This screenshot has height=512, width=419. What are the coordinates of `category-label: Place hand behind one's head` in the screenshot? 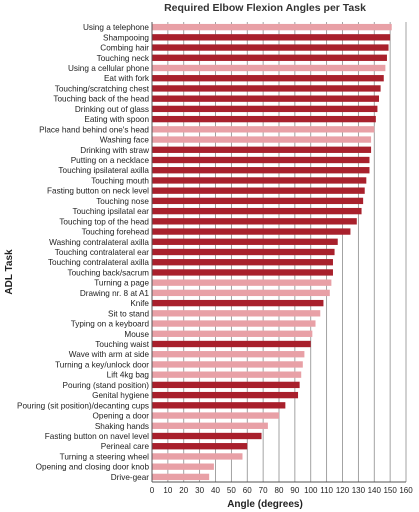 It's located at (94, 129).